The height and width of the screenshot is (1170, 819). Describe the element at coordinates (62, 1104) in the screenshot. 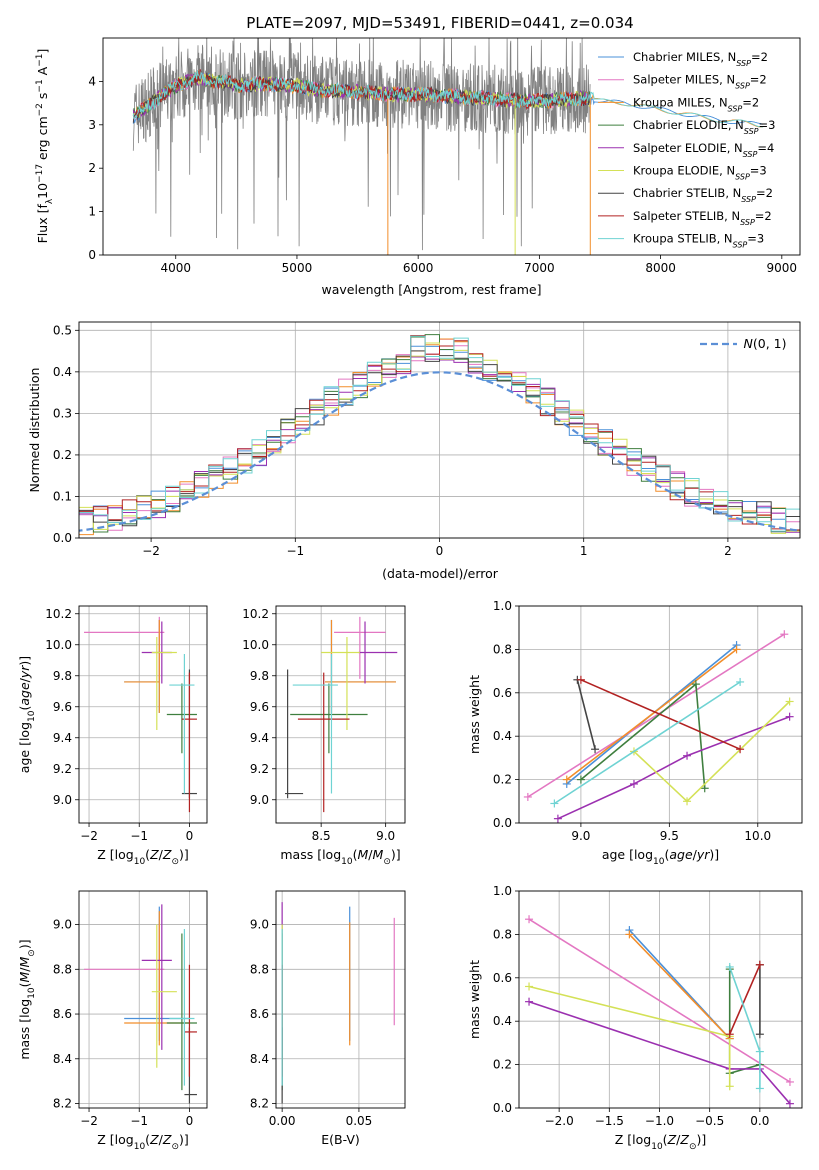

I see `y-tick-label: 8.2` at that location.